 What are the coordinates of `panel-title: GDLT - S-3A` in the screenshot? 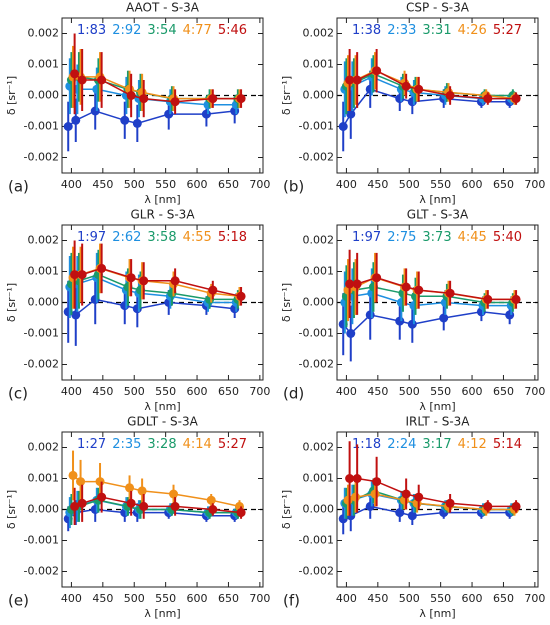 It's located at (162, 422).